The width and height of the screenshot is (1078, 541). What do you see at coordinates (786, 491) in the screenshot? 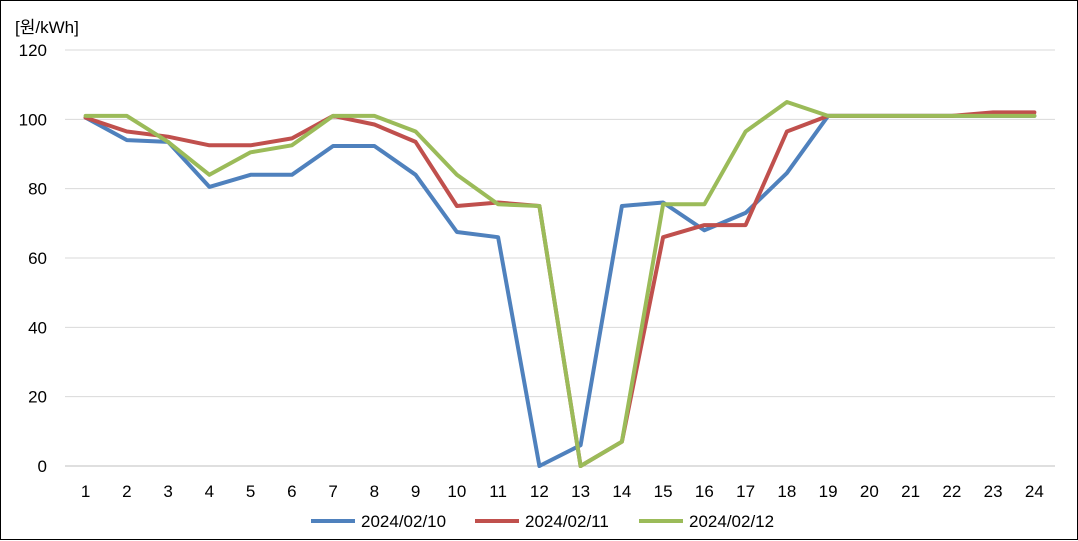
I see `x-tick-label: 18` at bounding box center [786, 491].